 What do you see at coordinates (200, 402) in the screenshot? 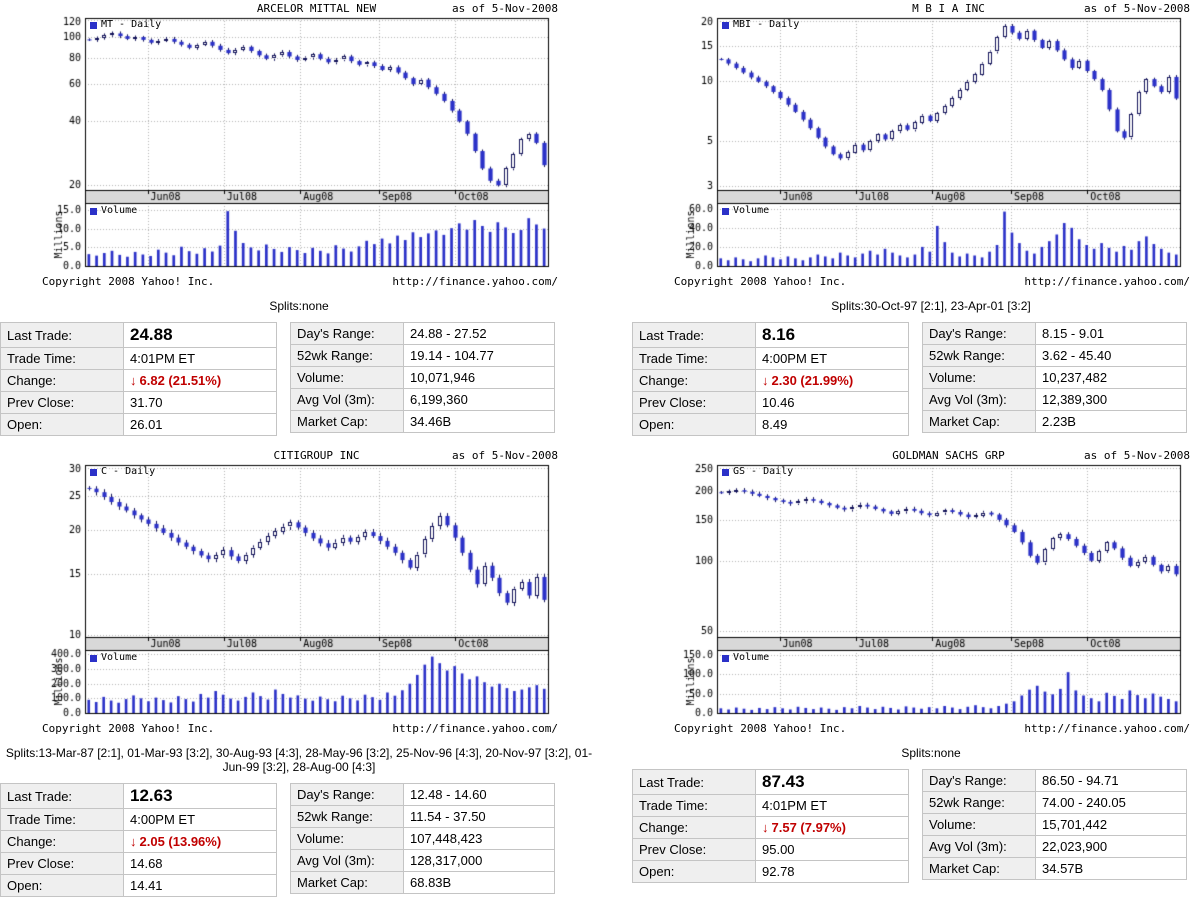
I see `quote-value: 31.70` at bounding box center [200, 402].